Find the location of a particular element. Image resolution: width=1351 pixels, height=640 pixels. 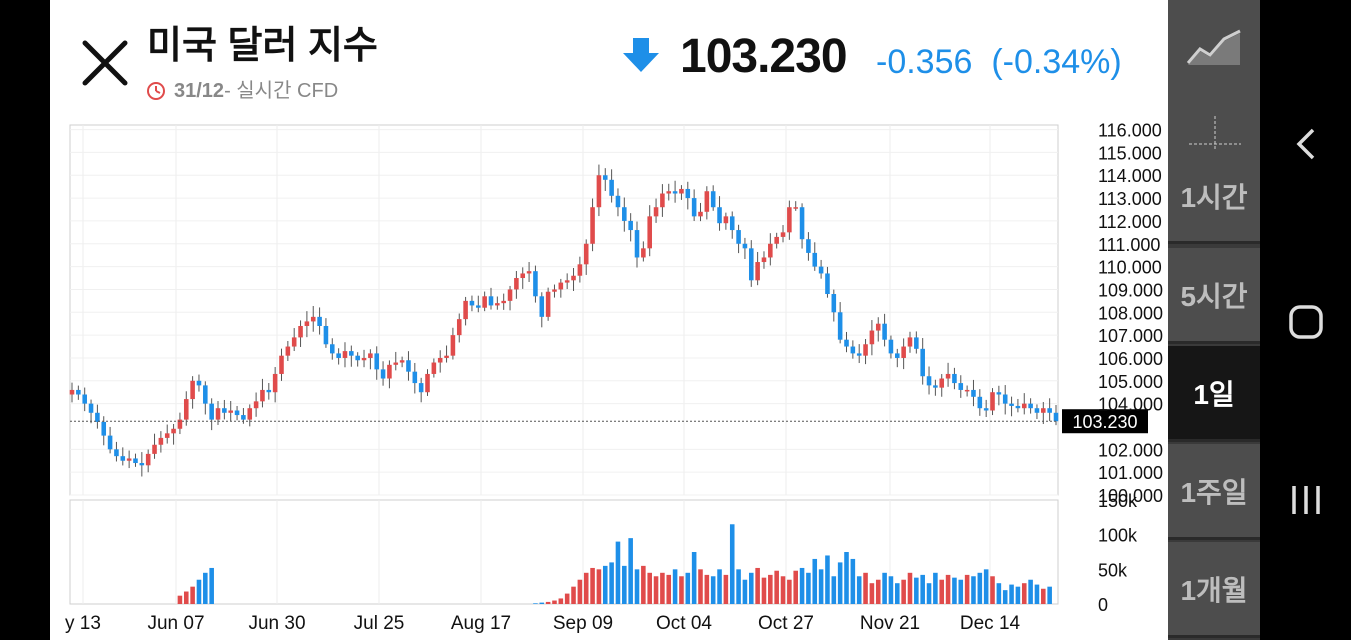

clock-icon is located at coordinates (156, 91).